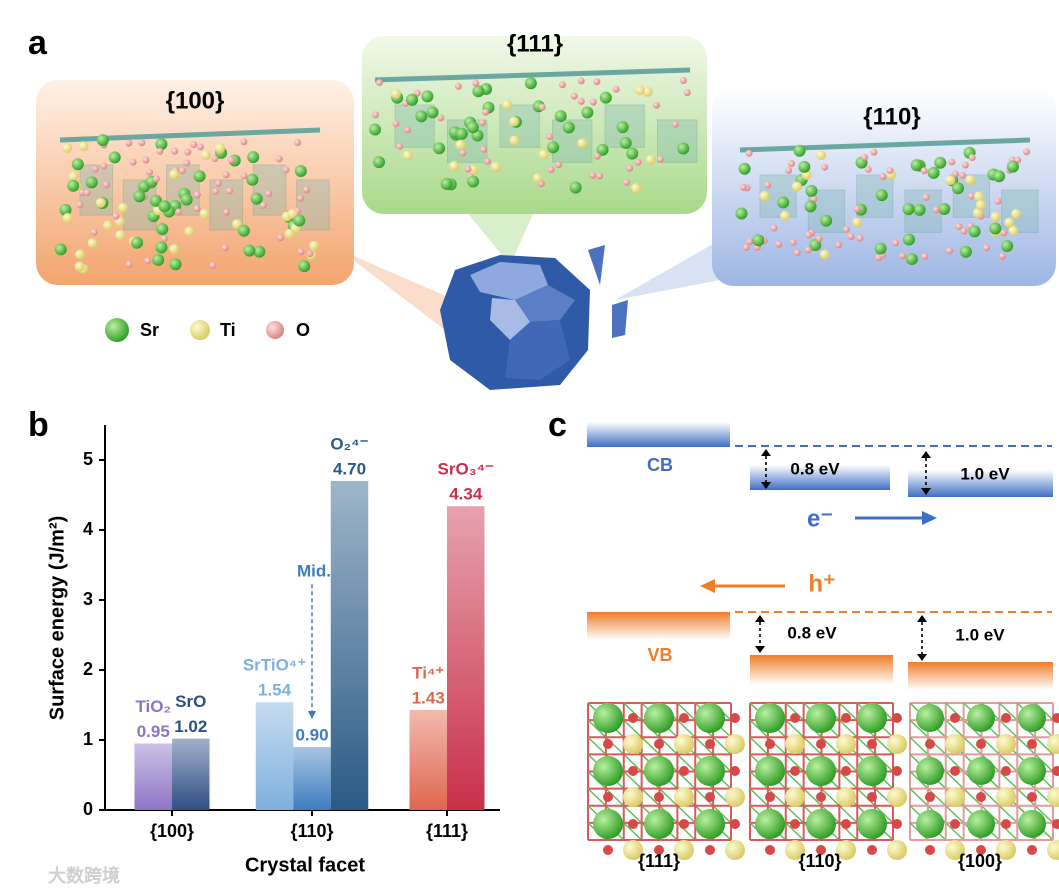 The width and height of the screenshot is (1059, 895). Describe the element at coordinates (303, 330) in the screenshot. I see `legend-label: O` at that location.